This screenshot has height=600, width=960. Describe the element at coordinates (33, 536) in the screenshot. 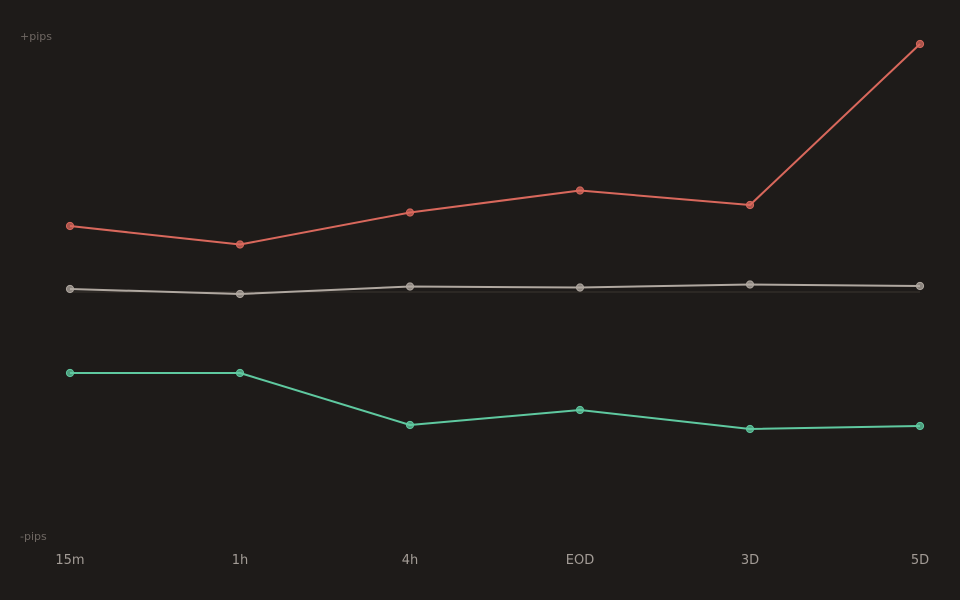

I see `y-axis-bottom-label: -pips` at that location.